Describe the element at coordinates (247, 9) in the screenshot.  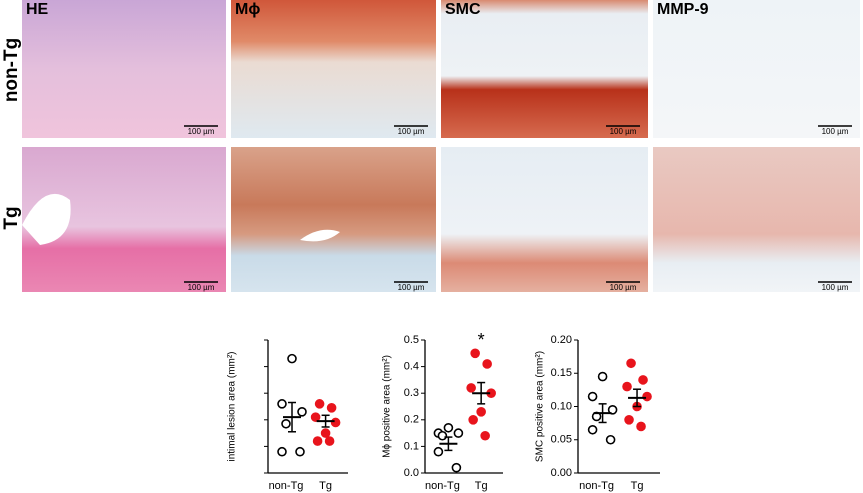
I see `column-label: Mϕ` at that location.